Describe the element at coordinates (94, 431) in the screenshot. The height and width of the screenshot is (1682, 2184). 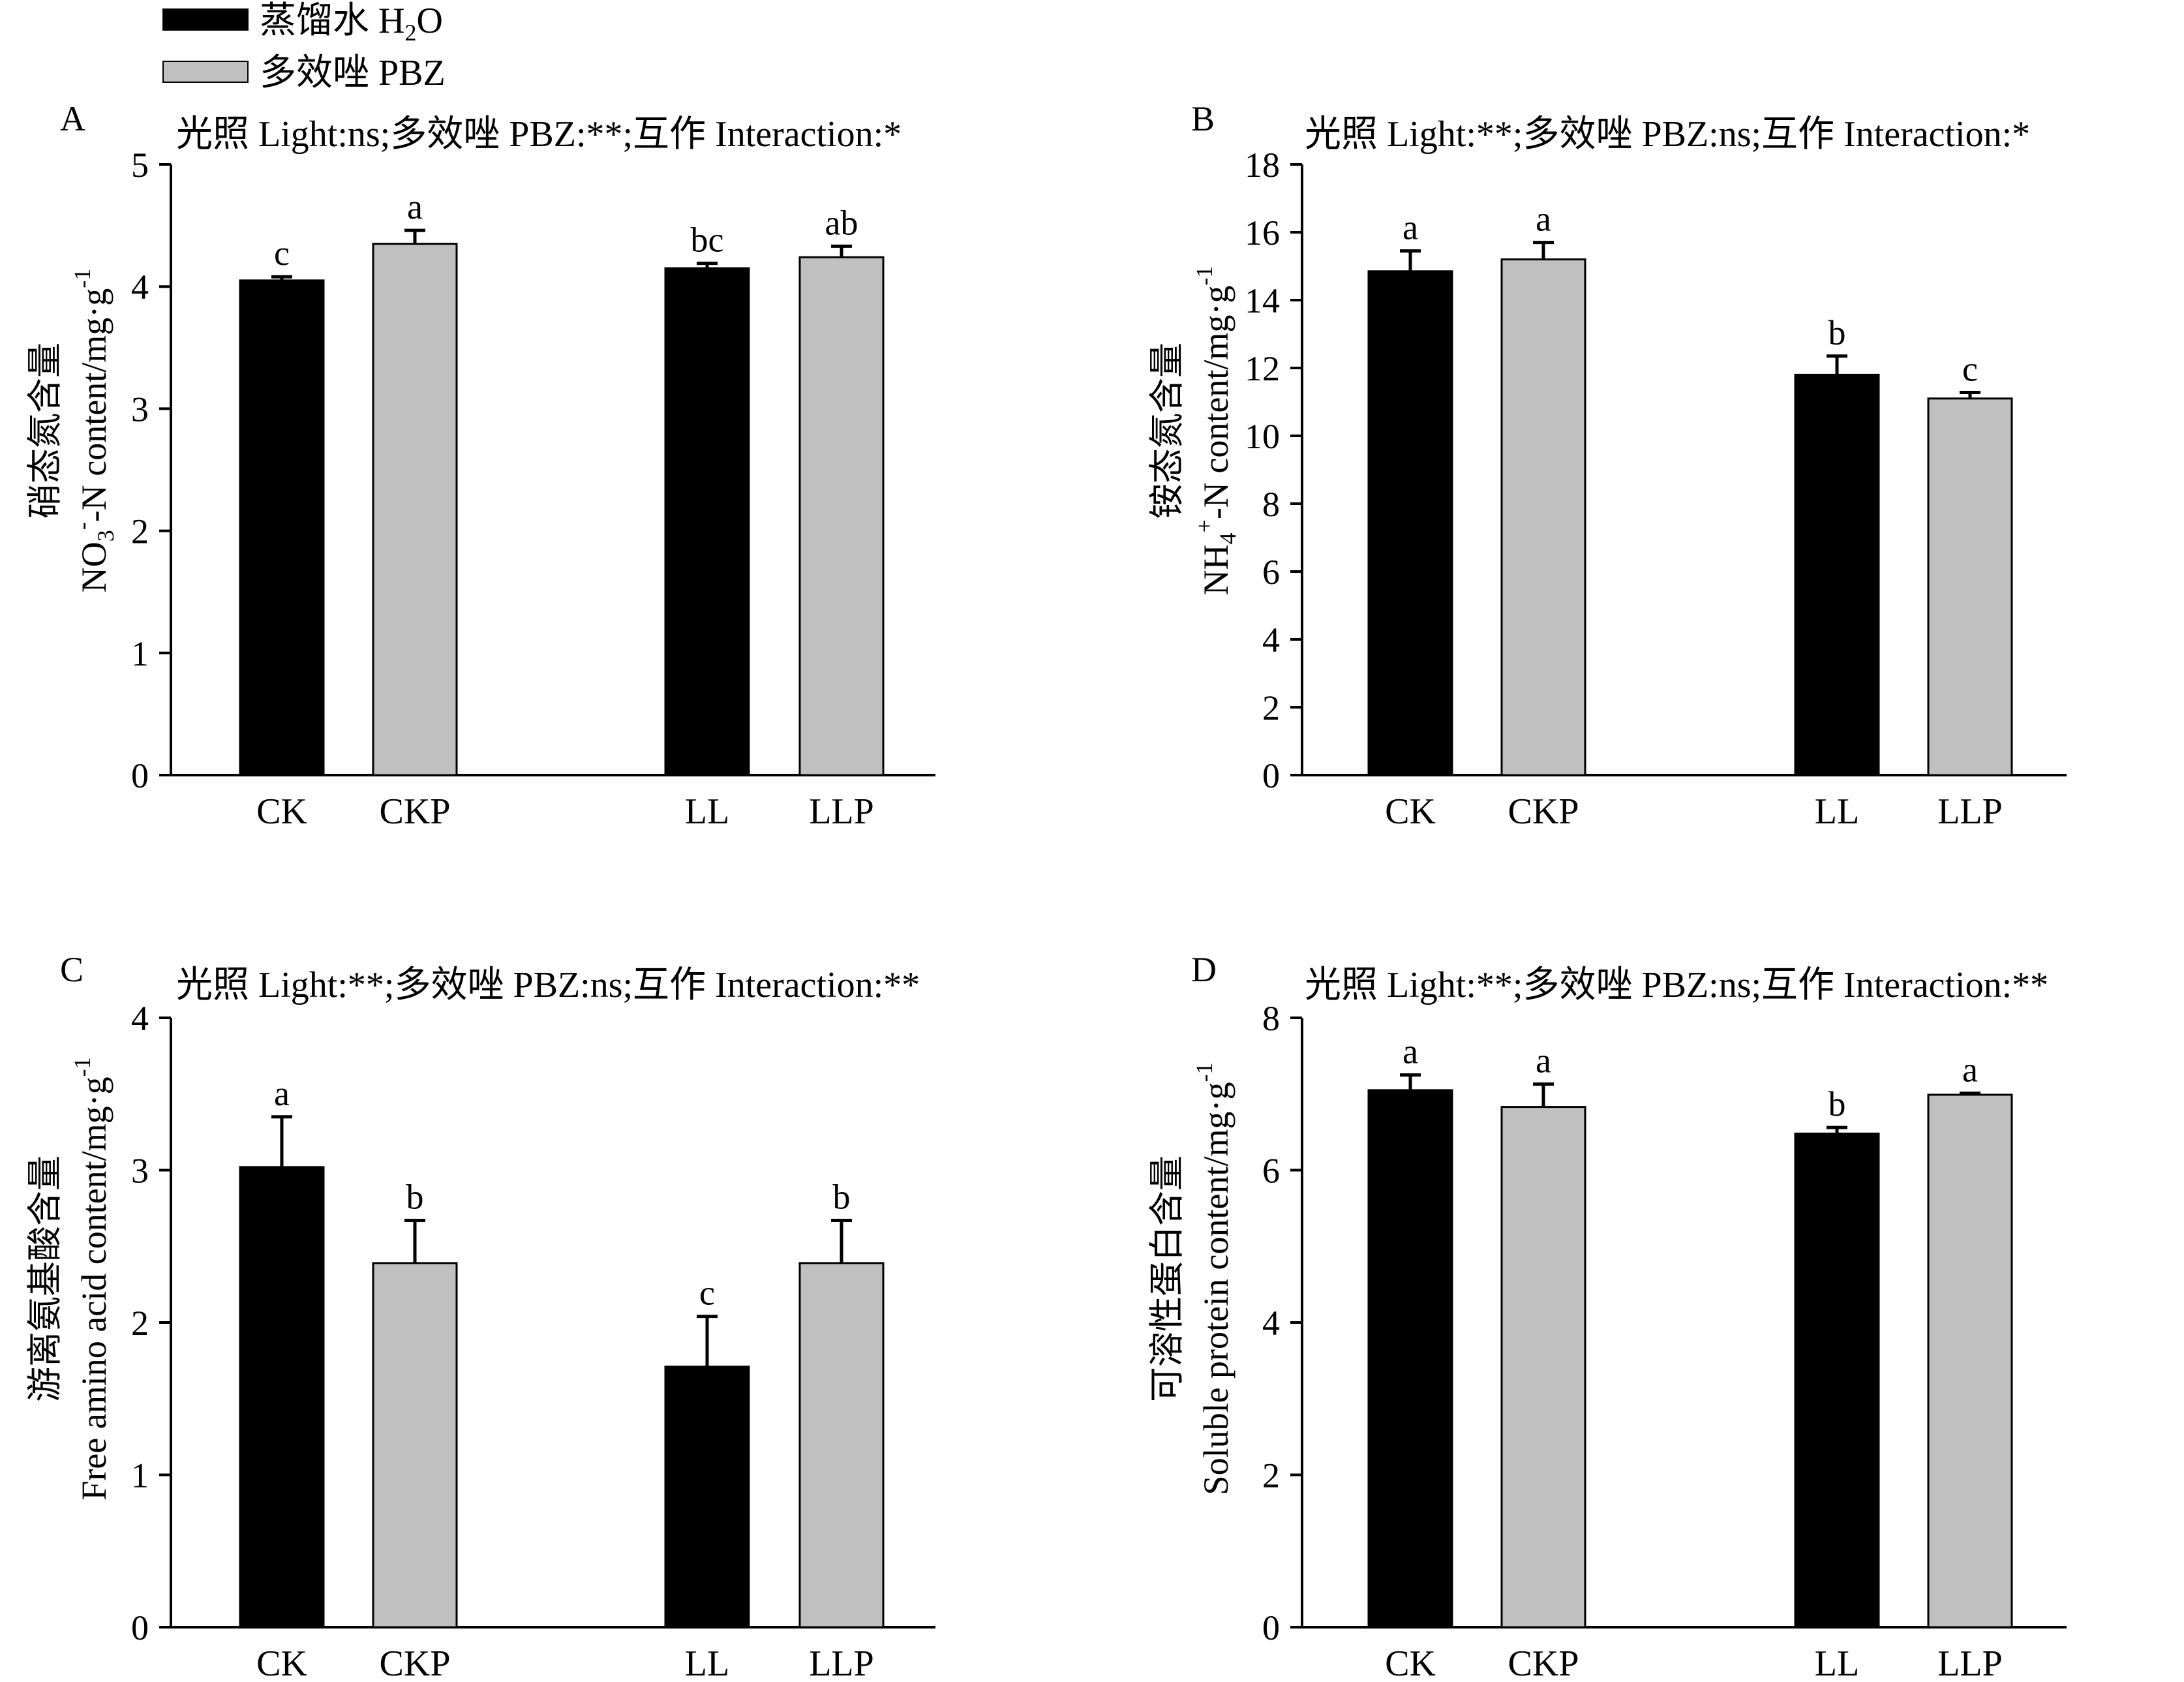
I see `y-axis-title-en: NO3--N content/mg·g-1` at that location.